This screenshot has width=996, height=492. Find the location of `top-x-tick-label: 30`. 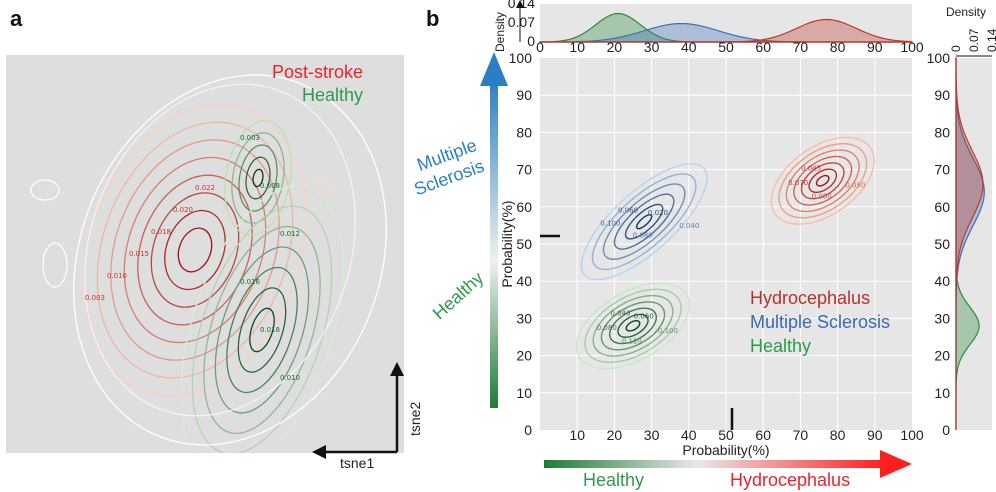

top-x-tick-label: 30 is located at coordinates (652, 47).